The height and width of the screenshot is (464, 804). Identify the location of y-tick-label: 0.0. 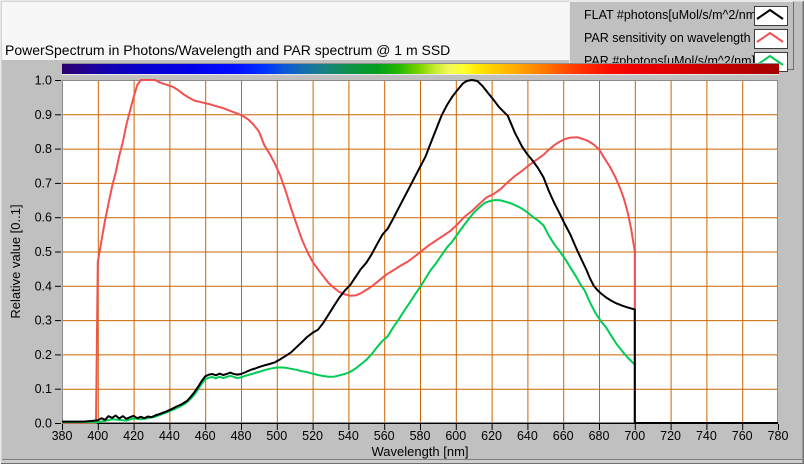
(43, 424).